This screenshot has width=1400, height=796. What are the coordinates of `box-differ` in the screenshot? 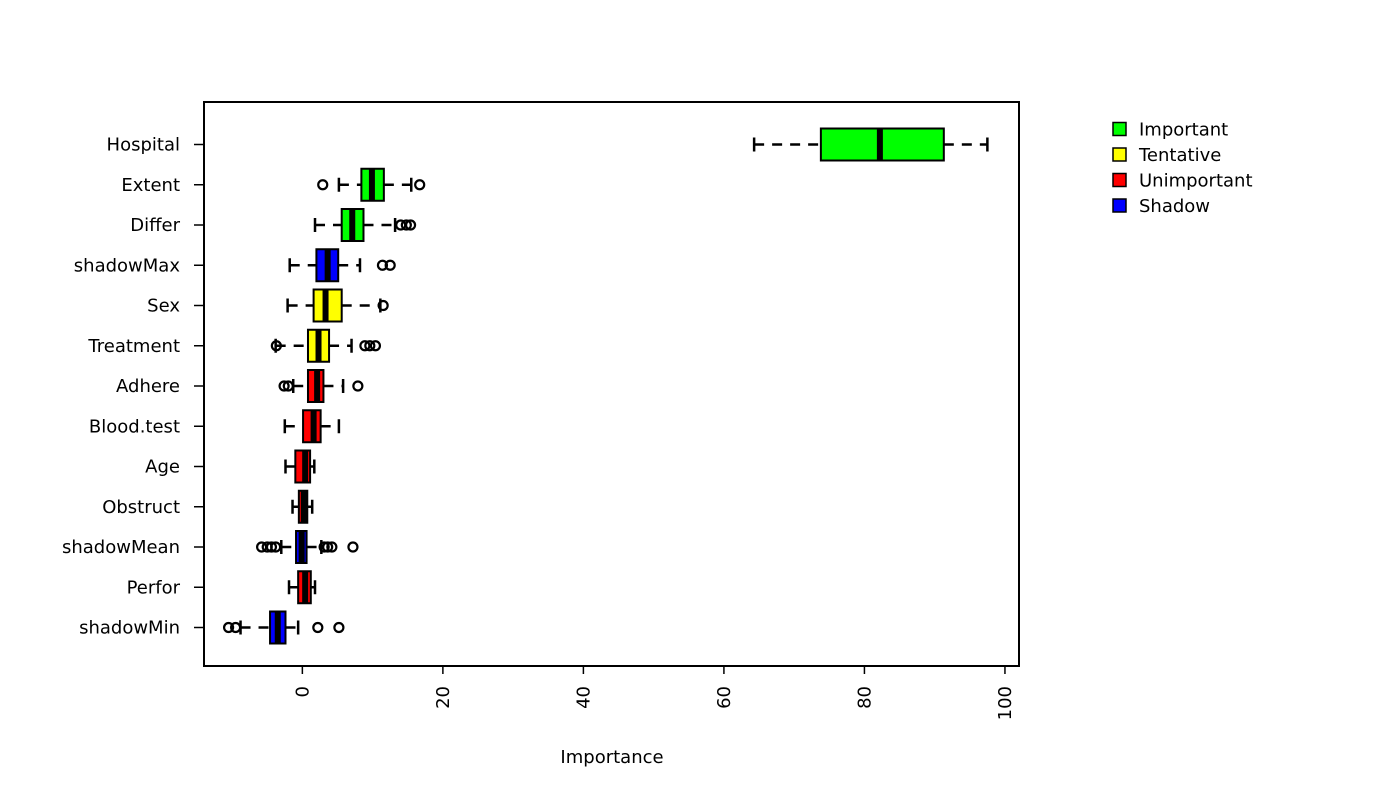 It's located at (365, 225).